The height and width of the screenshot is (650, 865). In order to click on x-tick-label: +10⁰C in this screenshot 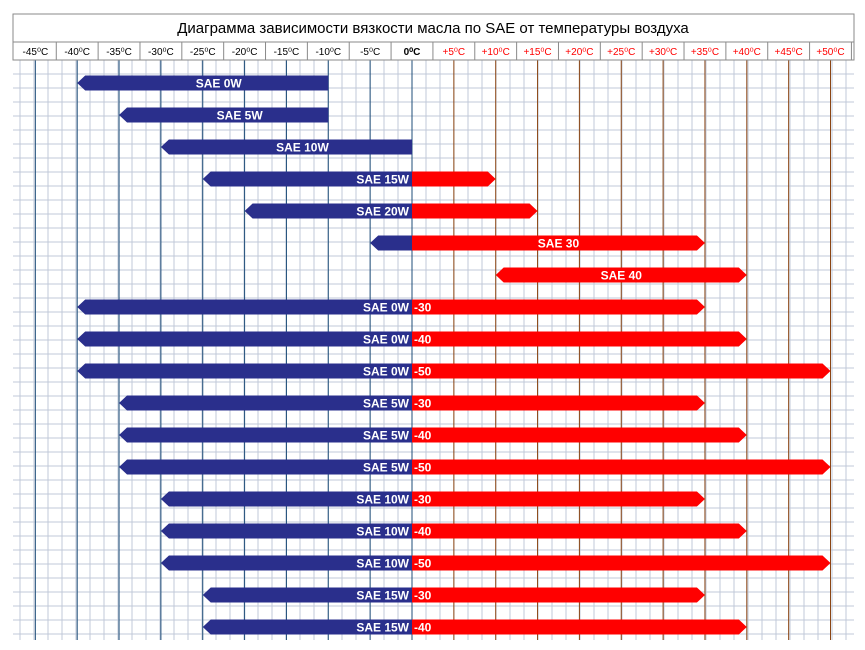, I will do `click(496, 52)`.